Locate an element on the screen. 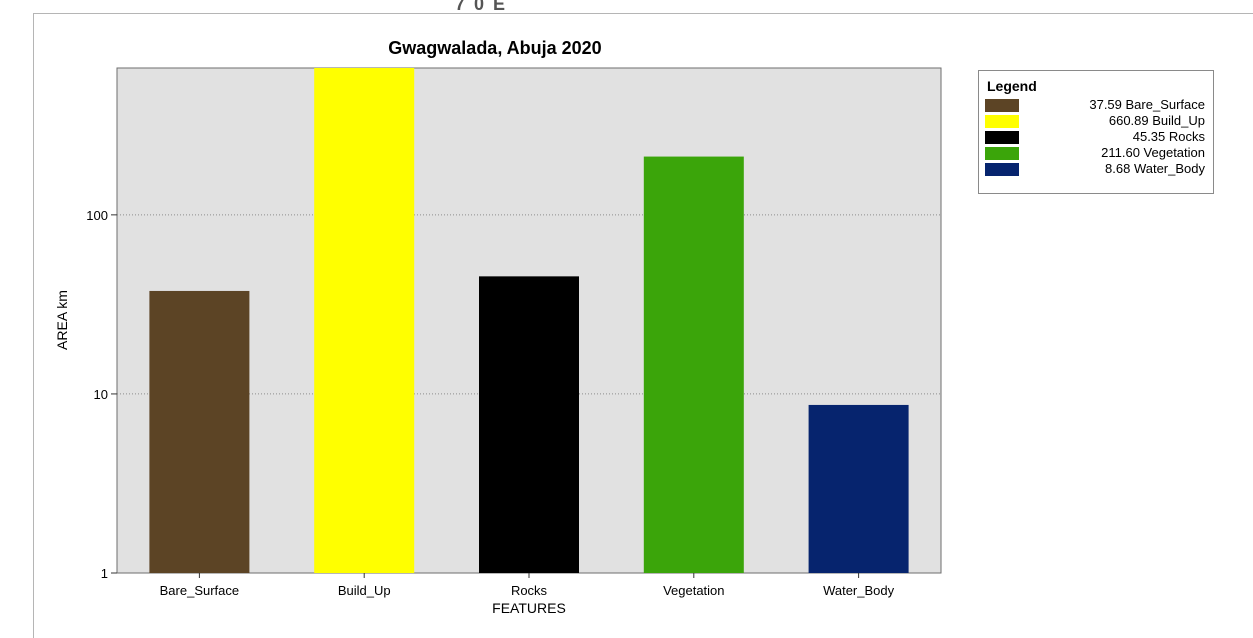 The width and height of the screenshot is (1253, 638). legend-item: 37.59 Bare_Surface is located at coordinates (1097, 104).